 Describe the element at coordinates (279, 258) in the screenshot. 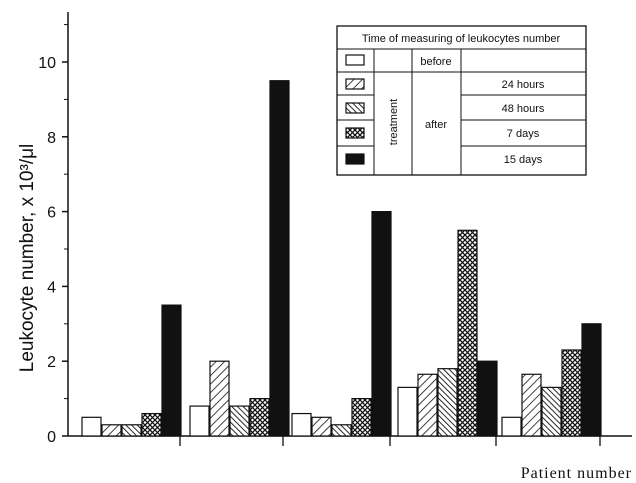

I see `bar-patient-2-15-days` at that location.